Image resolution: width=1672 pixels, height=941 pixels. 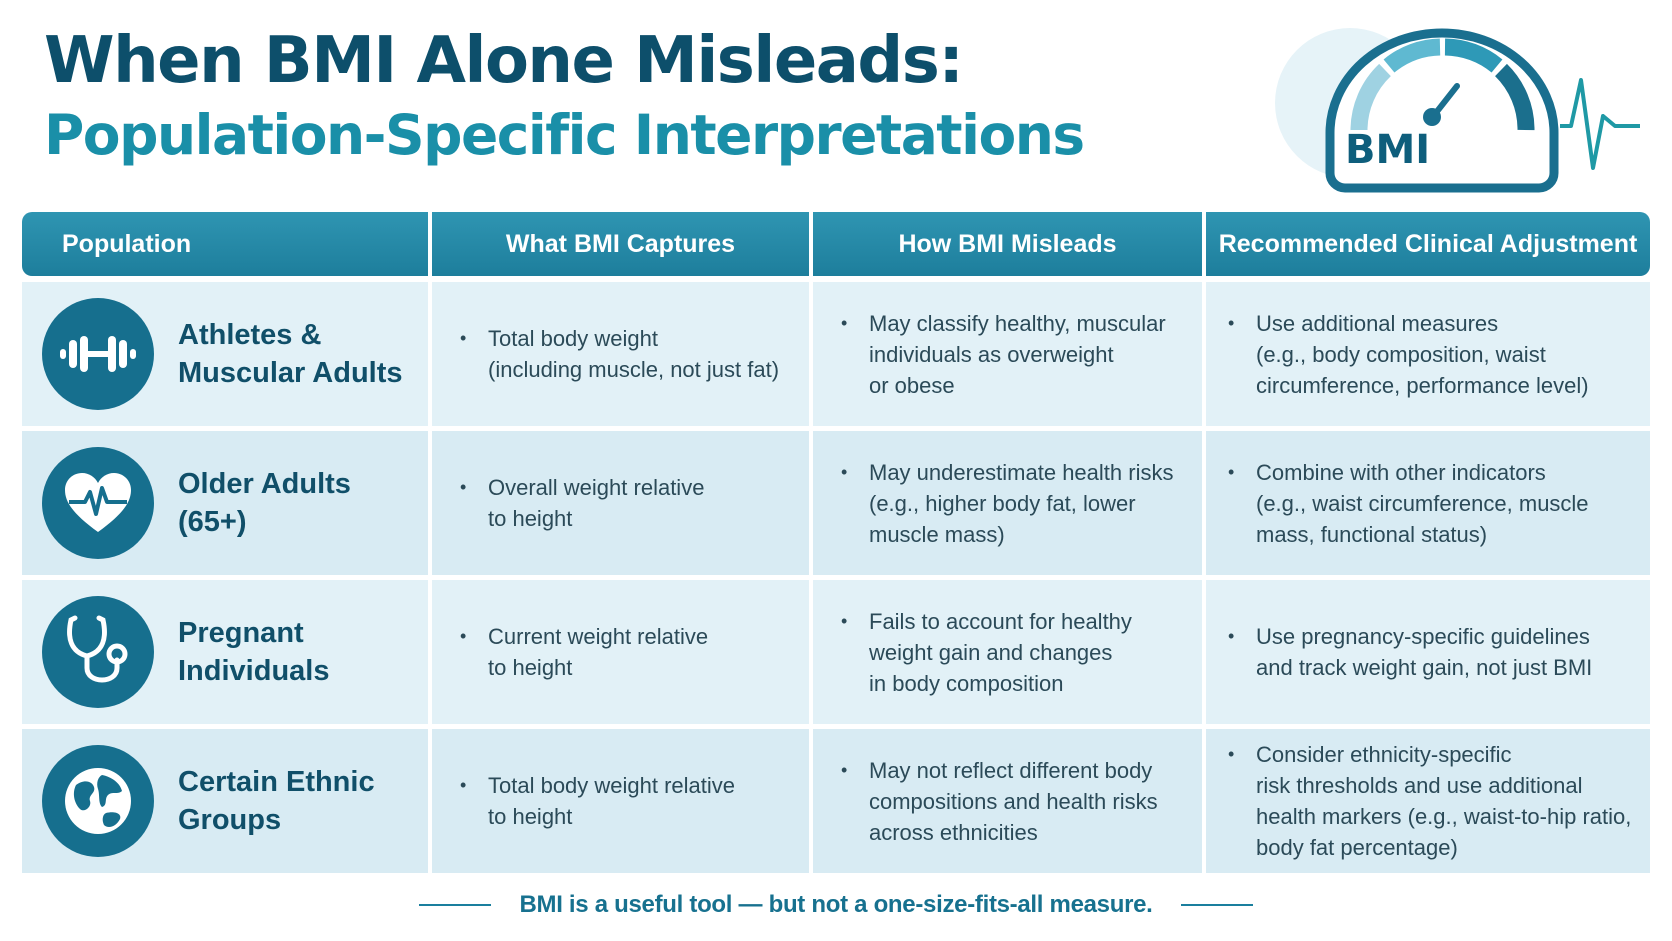 I want to click on captures-text: Total body weight relative to height, so click(x=612, y=801).